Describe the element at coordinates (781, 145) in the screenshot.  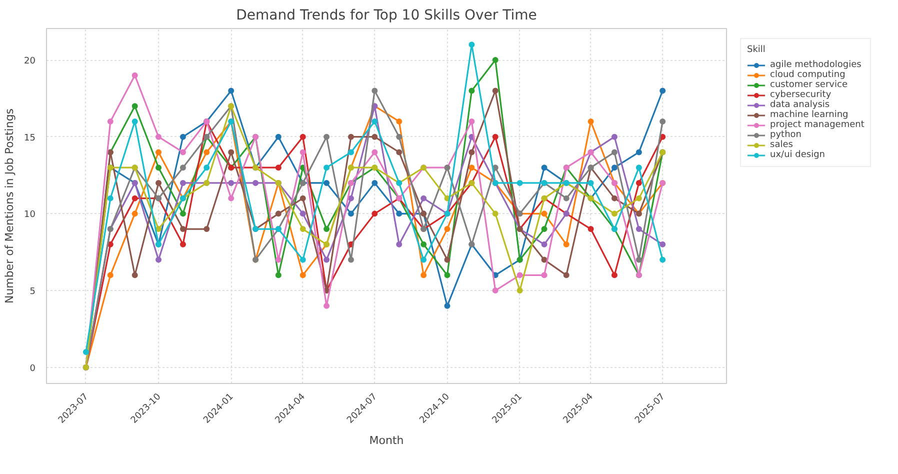
I see `legend-label: sales` at that location.